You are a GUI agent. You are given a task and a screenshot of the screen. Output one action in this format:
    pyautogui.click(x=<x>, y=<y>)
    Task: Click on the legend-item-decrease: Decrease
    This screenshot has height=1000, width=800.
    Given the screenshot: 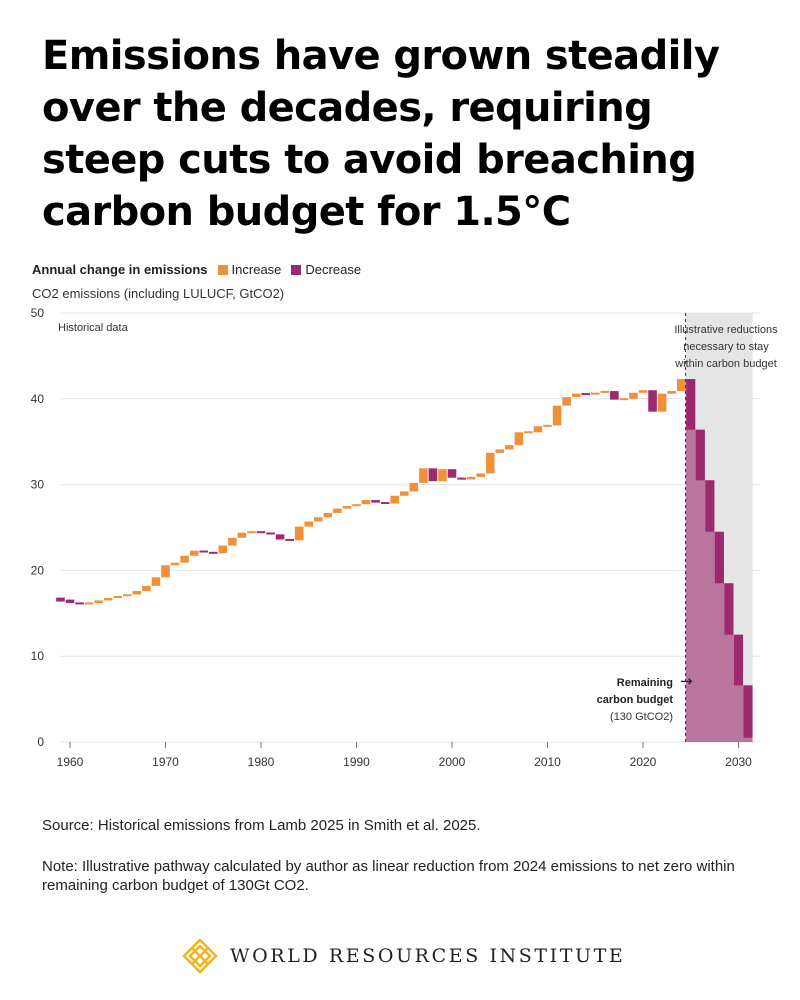 What is the action you would take?
    pyautogui.click(x=326, y=269)
    